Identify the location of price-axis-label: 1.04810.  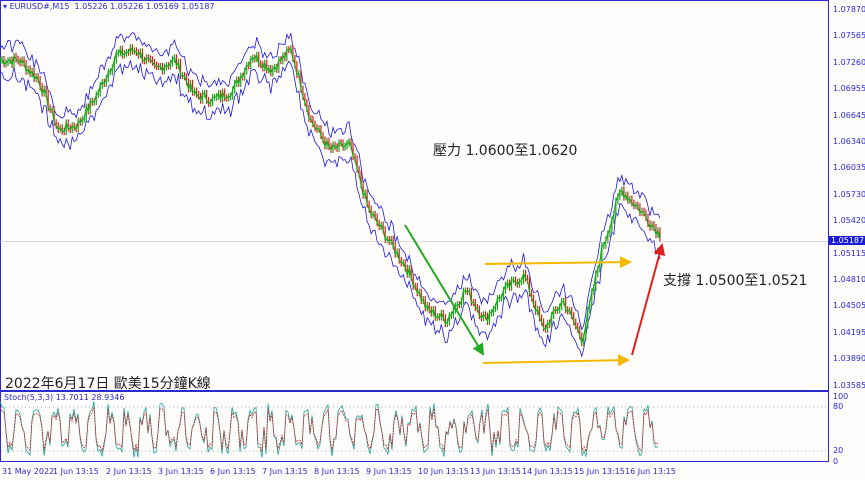
(849, 279).